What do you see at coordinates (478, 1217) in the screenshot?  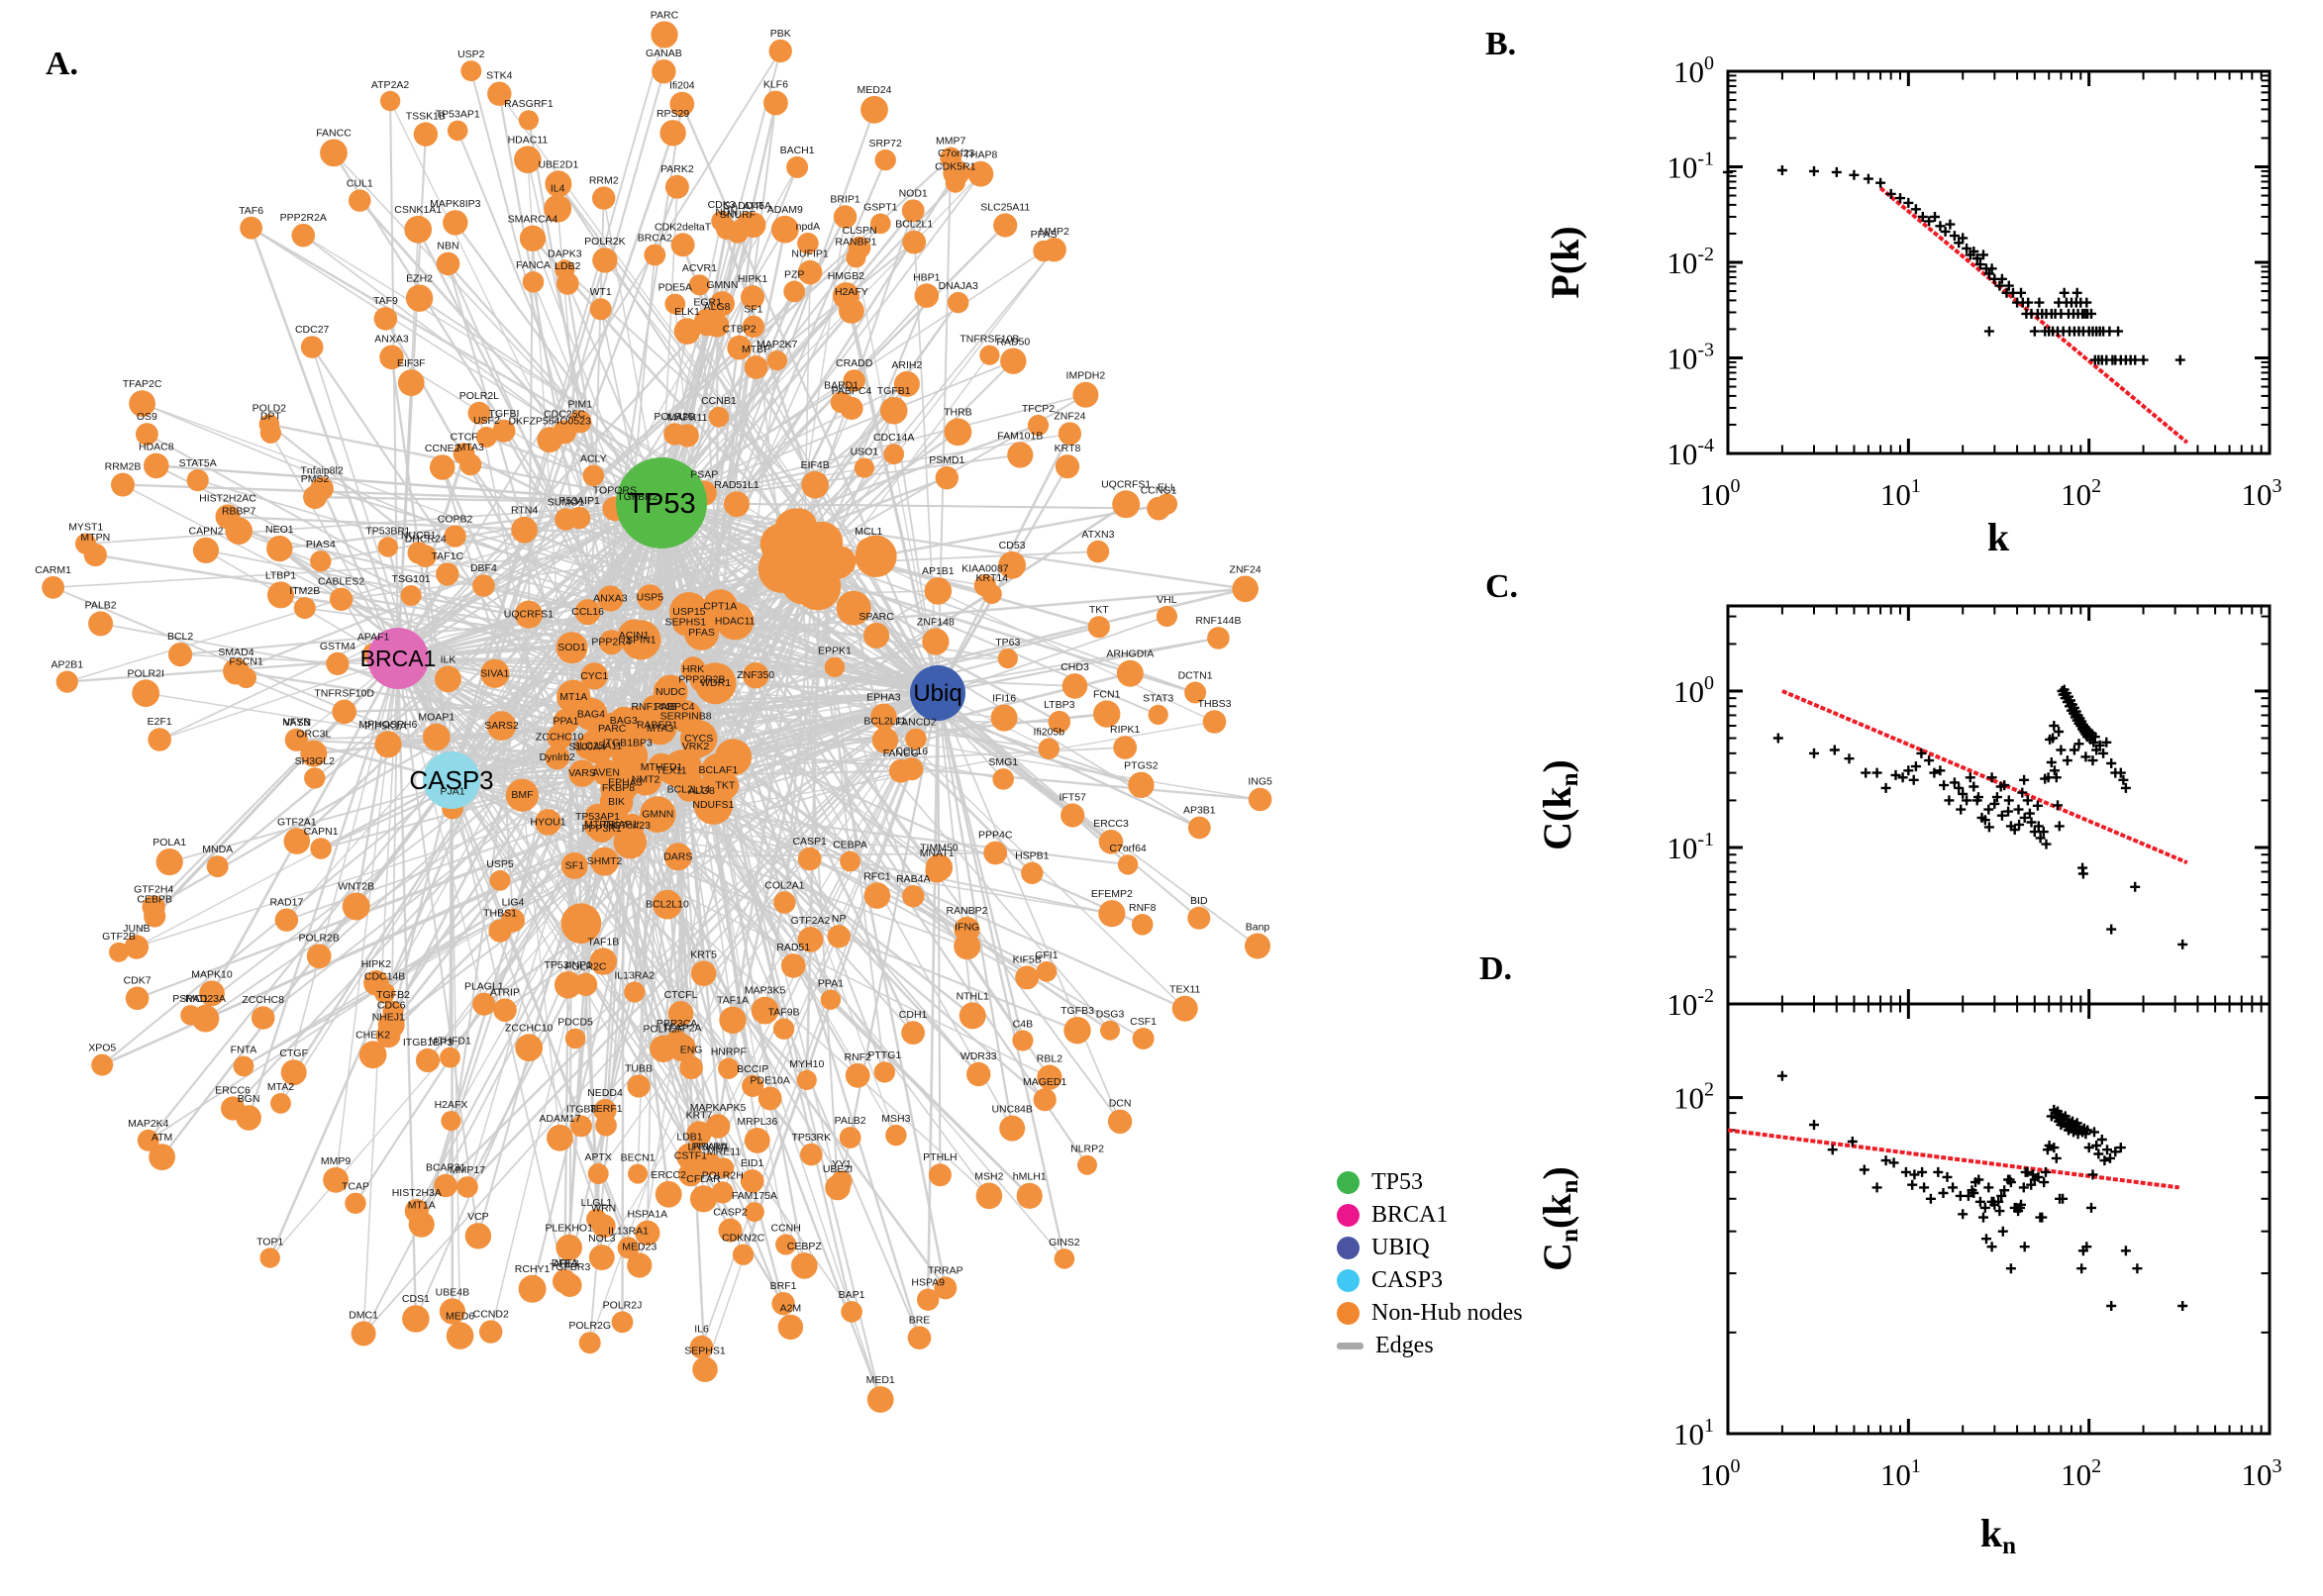 I see `svg-text: VCP` at bounding box center [478, 1217].